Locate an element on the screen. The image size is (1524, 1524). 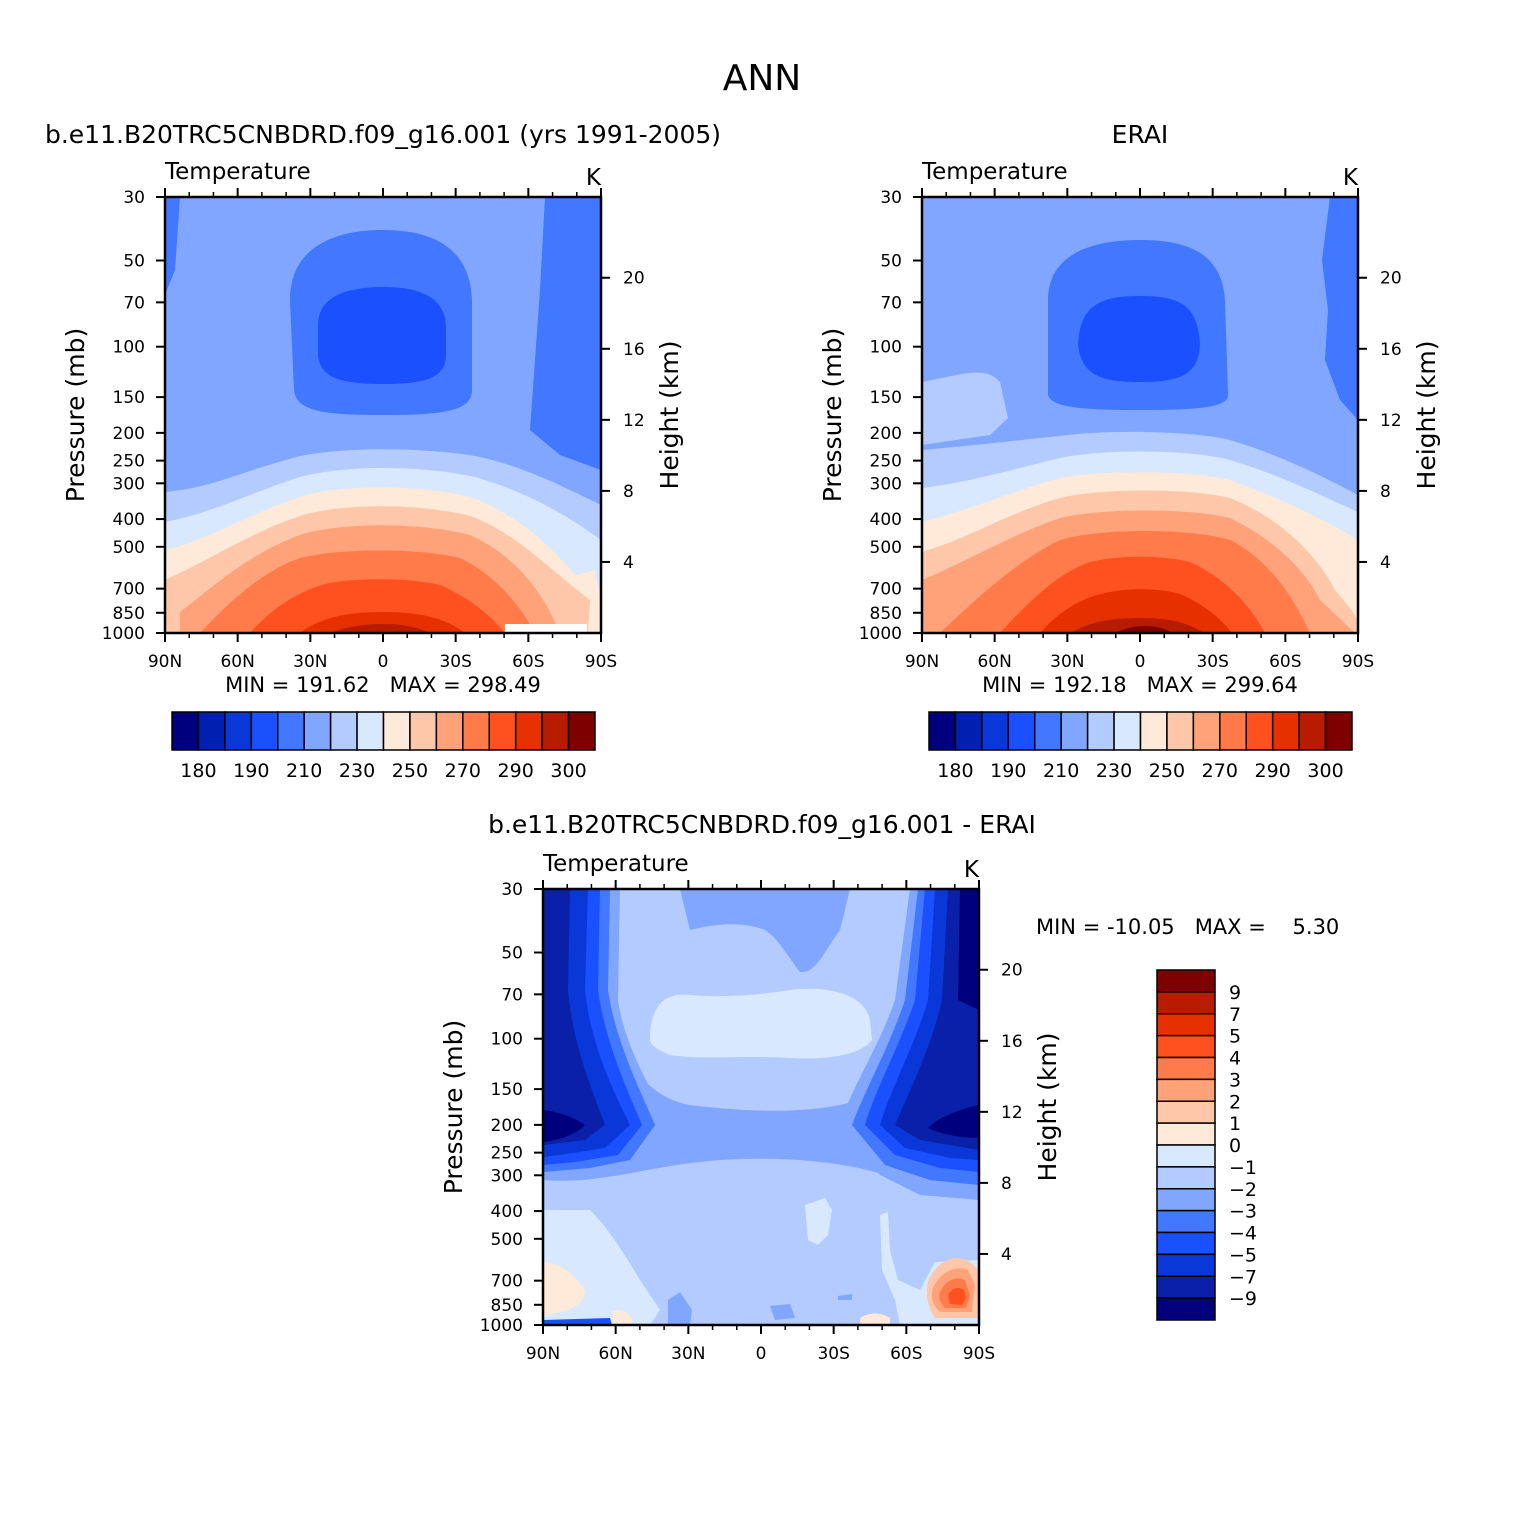
y-tick-label: 30 is located at coordinates (891, 198).